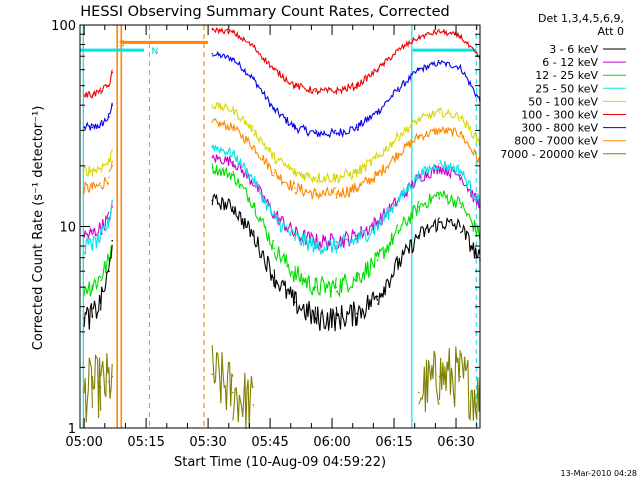 This screenshot has height=480, width=640. What do you see at coordinates (559, 128) in the screenshot?
I see `legend-entry-6: 300 - 800 keV` at bounding box center [559, 128].